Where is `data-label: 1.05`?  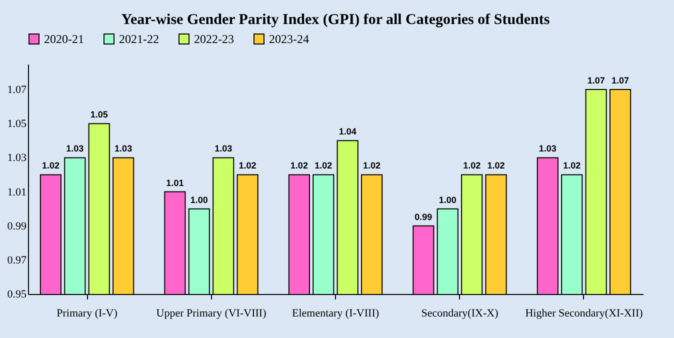 data-label: 1.05 is located at coordinates (99, 115).